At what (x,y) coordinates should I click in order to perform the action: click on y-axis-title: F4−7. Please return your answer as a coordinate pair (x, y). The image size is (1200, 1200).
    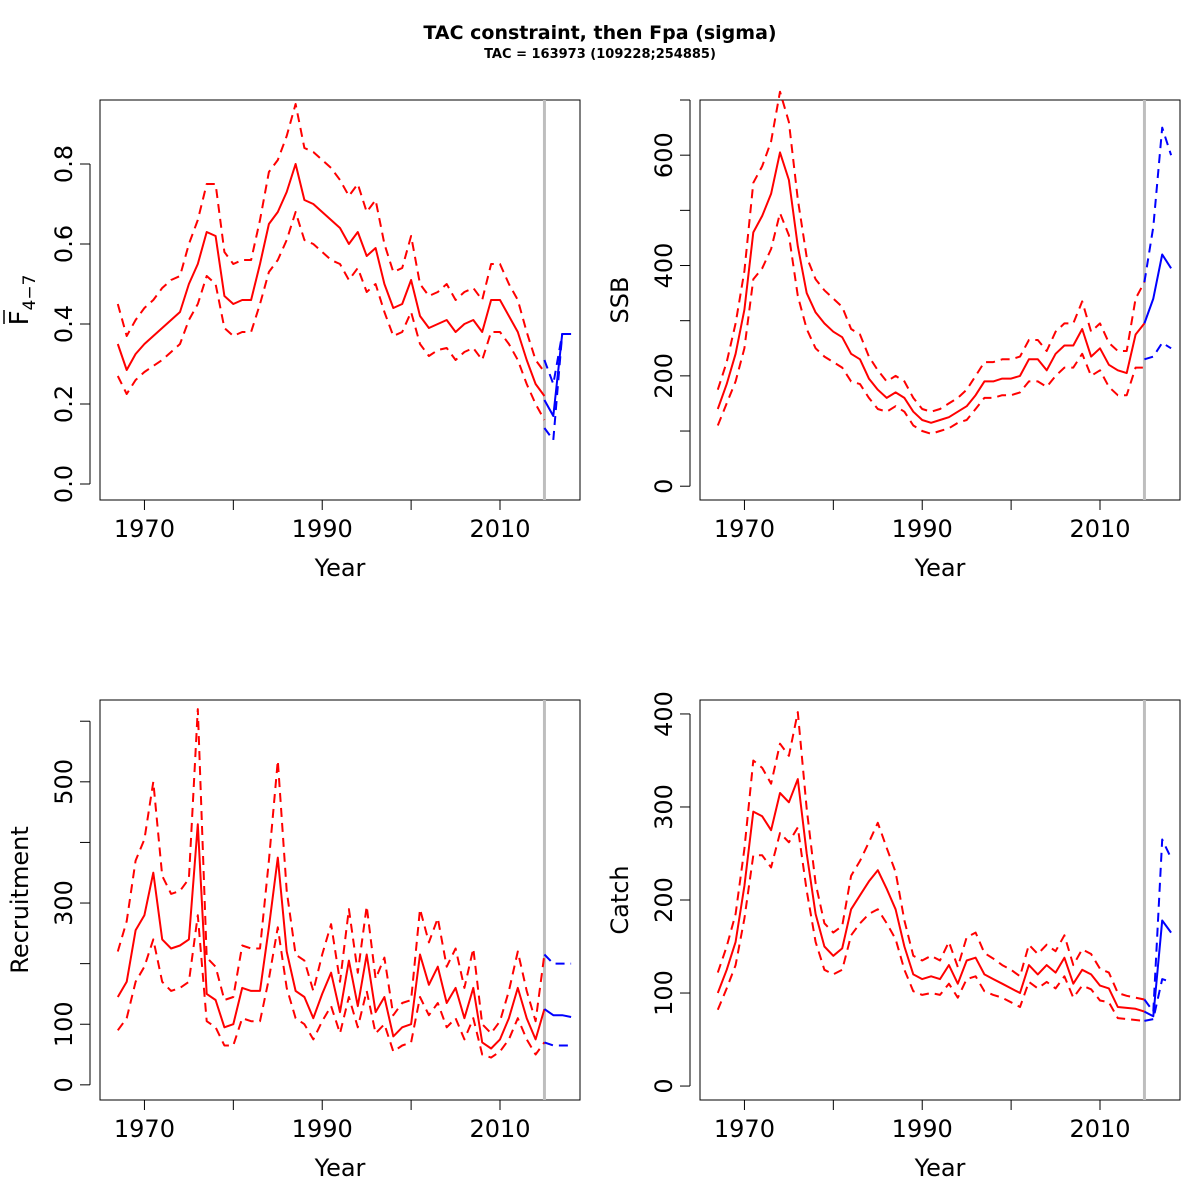
    Looking at the image, I should click on (22, 300).